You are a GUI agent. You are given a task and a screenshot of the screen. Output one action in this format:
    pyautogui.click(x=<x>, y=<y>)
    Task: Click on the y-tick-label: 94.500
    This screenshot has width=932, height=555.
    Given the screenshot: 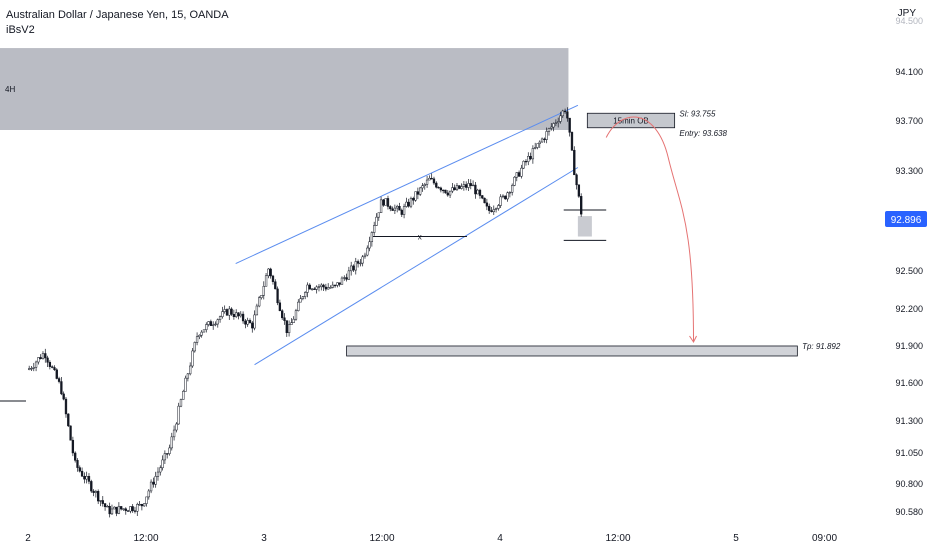 What is the action you would take?
    pyautogui.click(x=909, y=21)
    